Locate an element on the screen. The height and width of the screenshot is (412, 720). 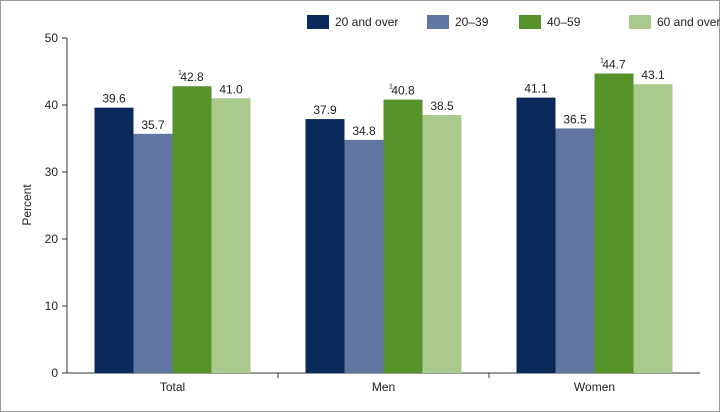
data-label: 41.0 is located at coordinates (231, 89).